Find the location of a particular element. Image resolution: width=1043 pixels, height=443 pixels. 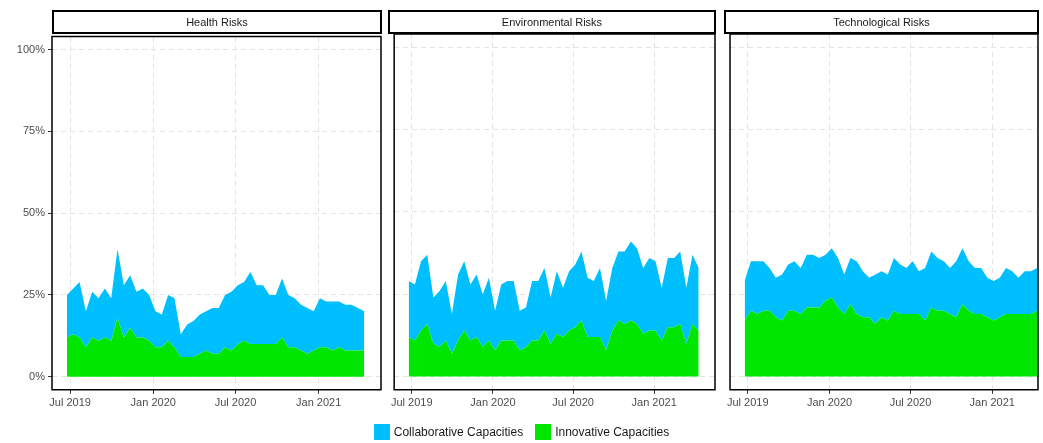

y-tick-label: 50% is located at coordinates (34, 212).